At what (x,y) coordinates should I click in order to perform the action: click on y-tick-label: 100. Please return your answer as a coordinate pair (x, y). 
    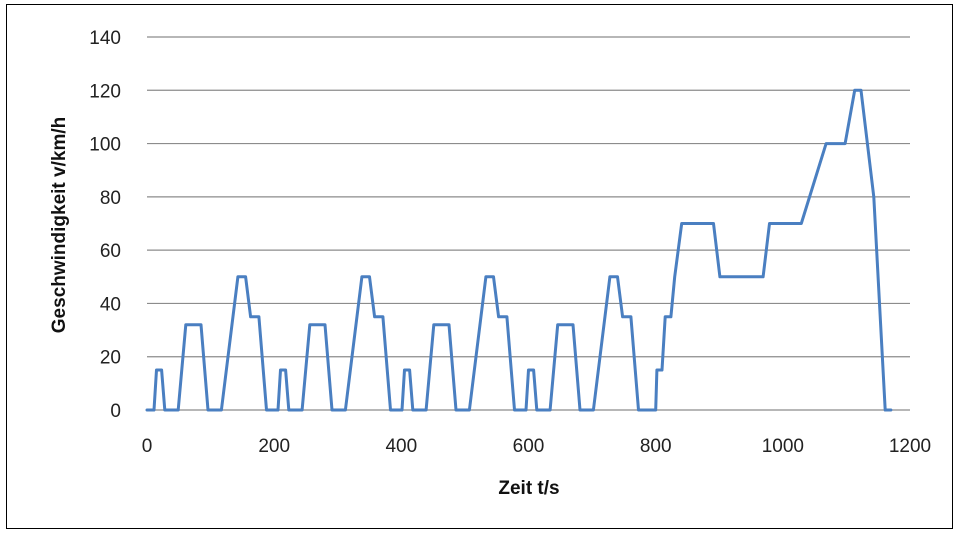
    Looking at the image, I should click on (105, 145).